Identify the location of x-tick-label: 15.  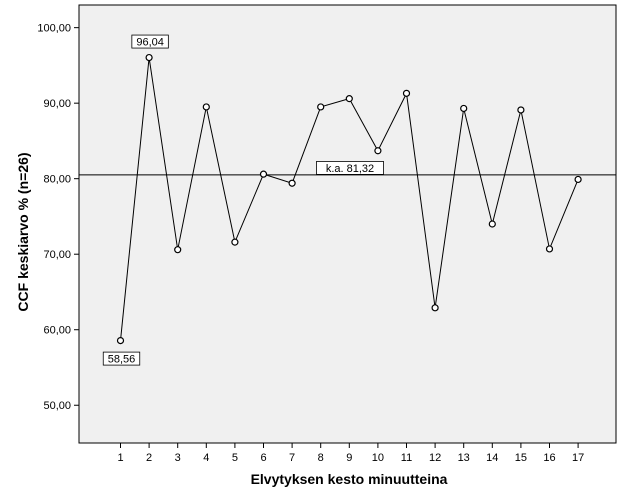
(521, 458).